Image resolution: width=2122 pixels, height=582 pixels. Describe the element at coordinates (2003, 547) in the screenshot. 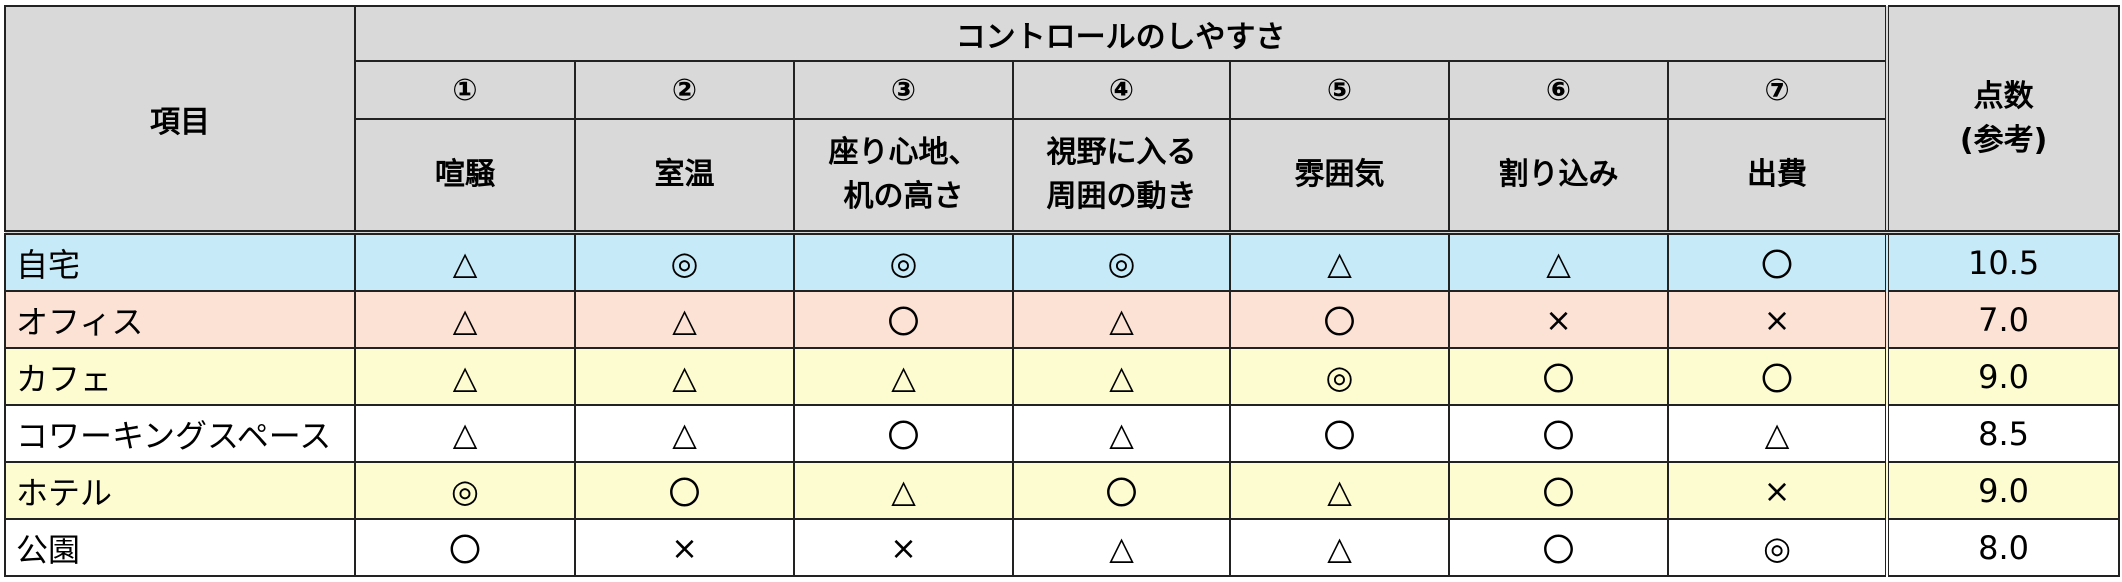

I see `score-cell: 8.0` at that location.